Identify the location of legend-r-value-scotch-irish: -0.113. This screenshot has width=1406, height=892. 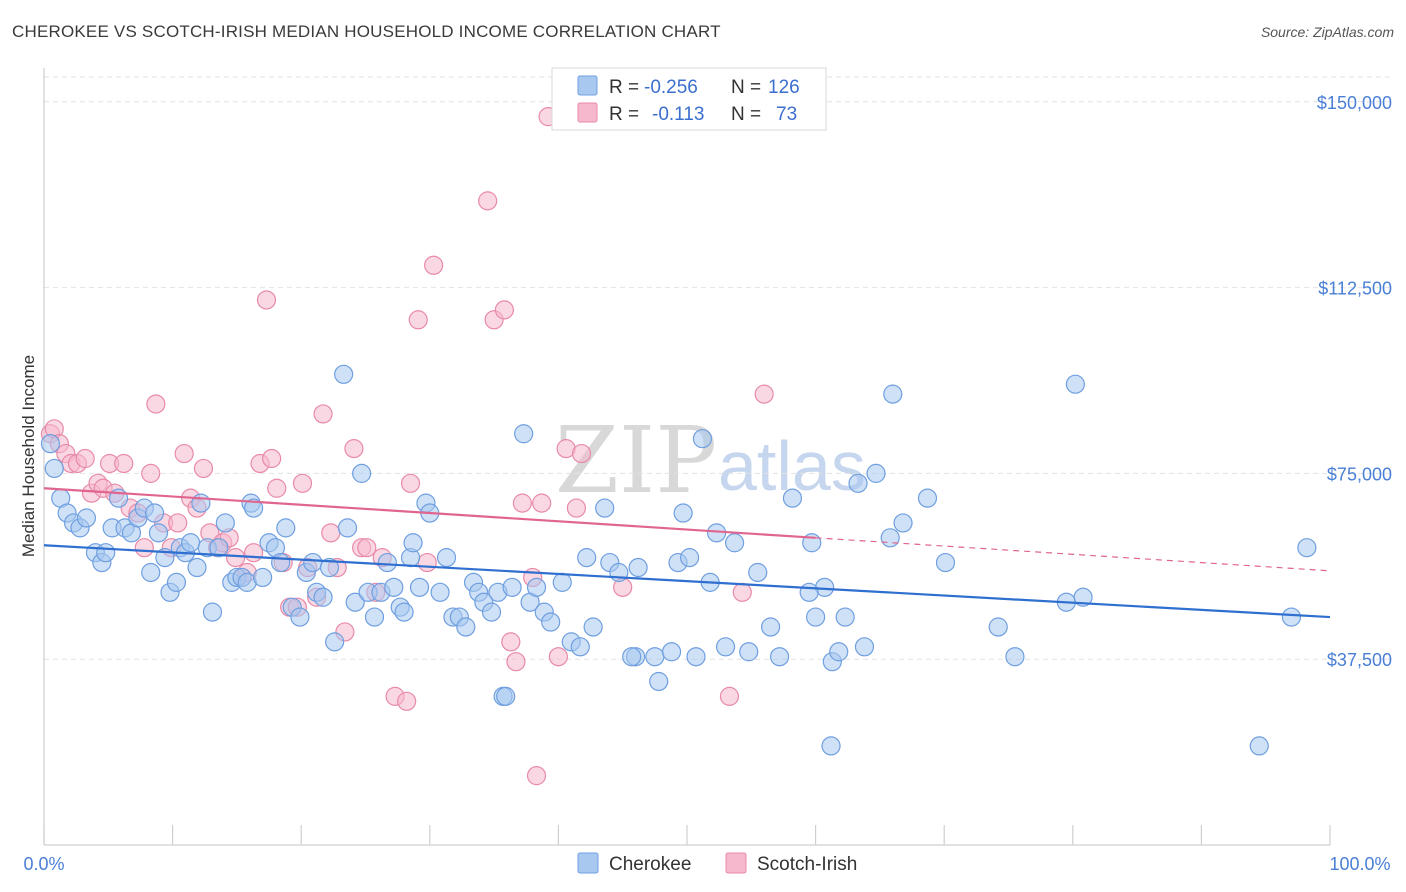
(678, 114).